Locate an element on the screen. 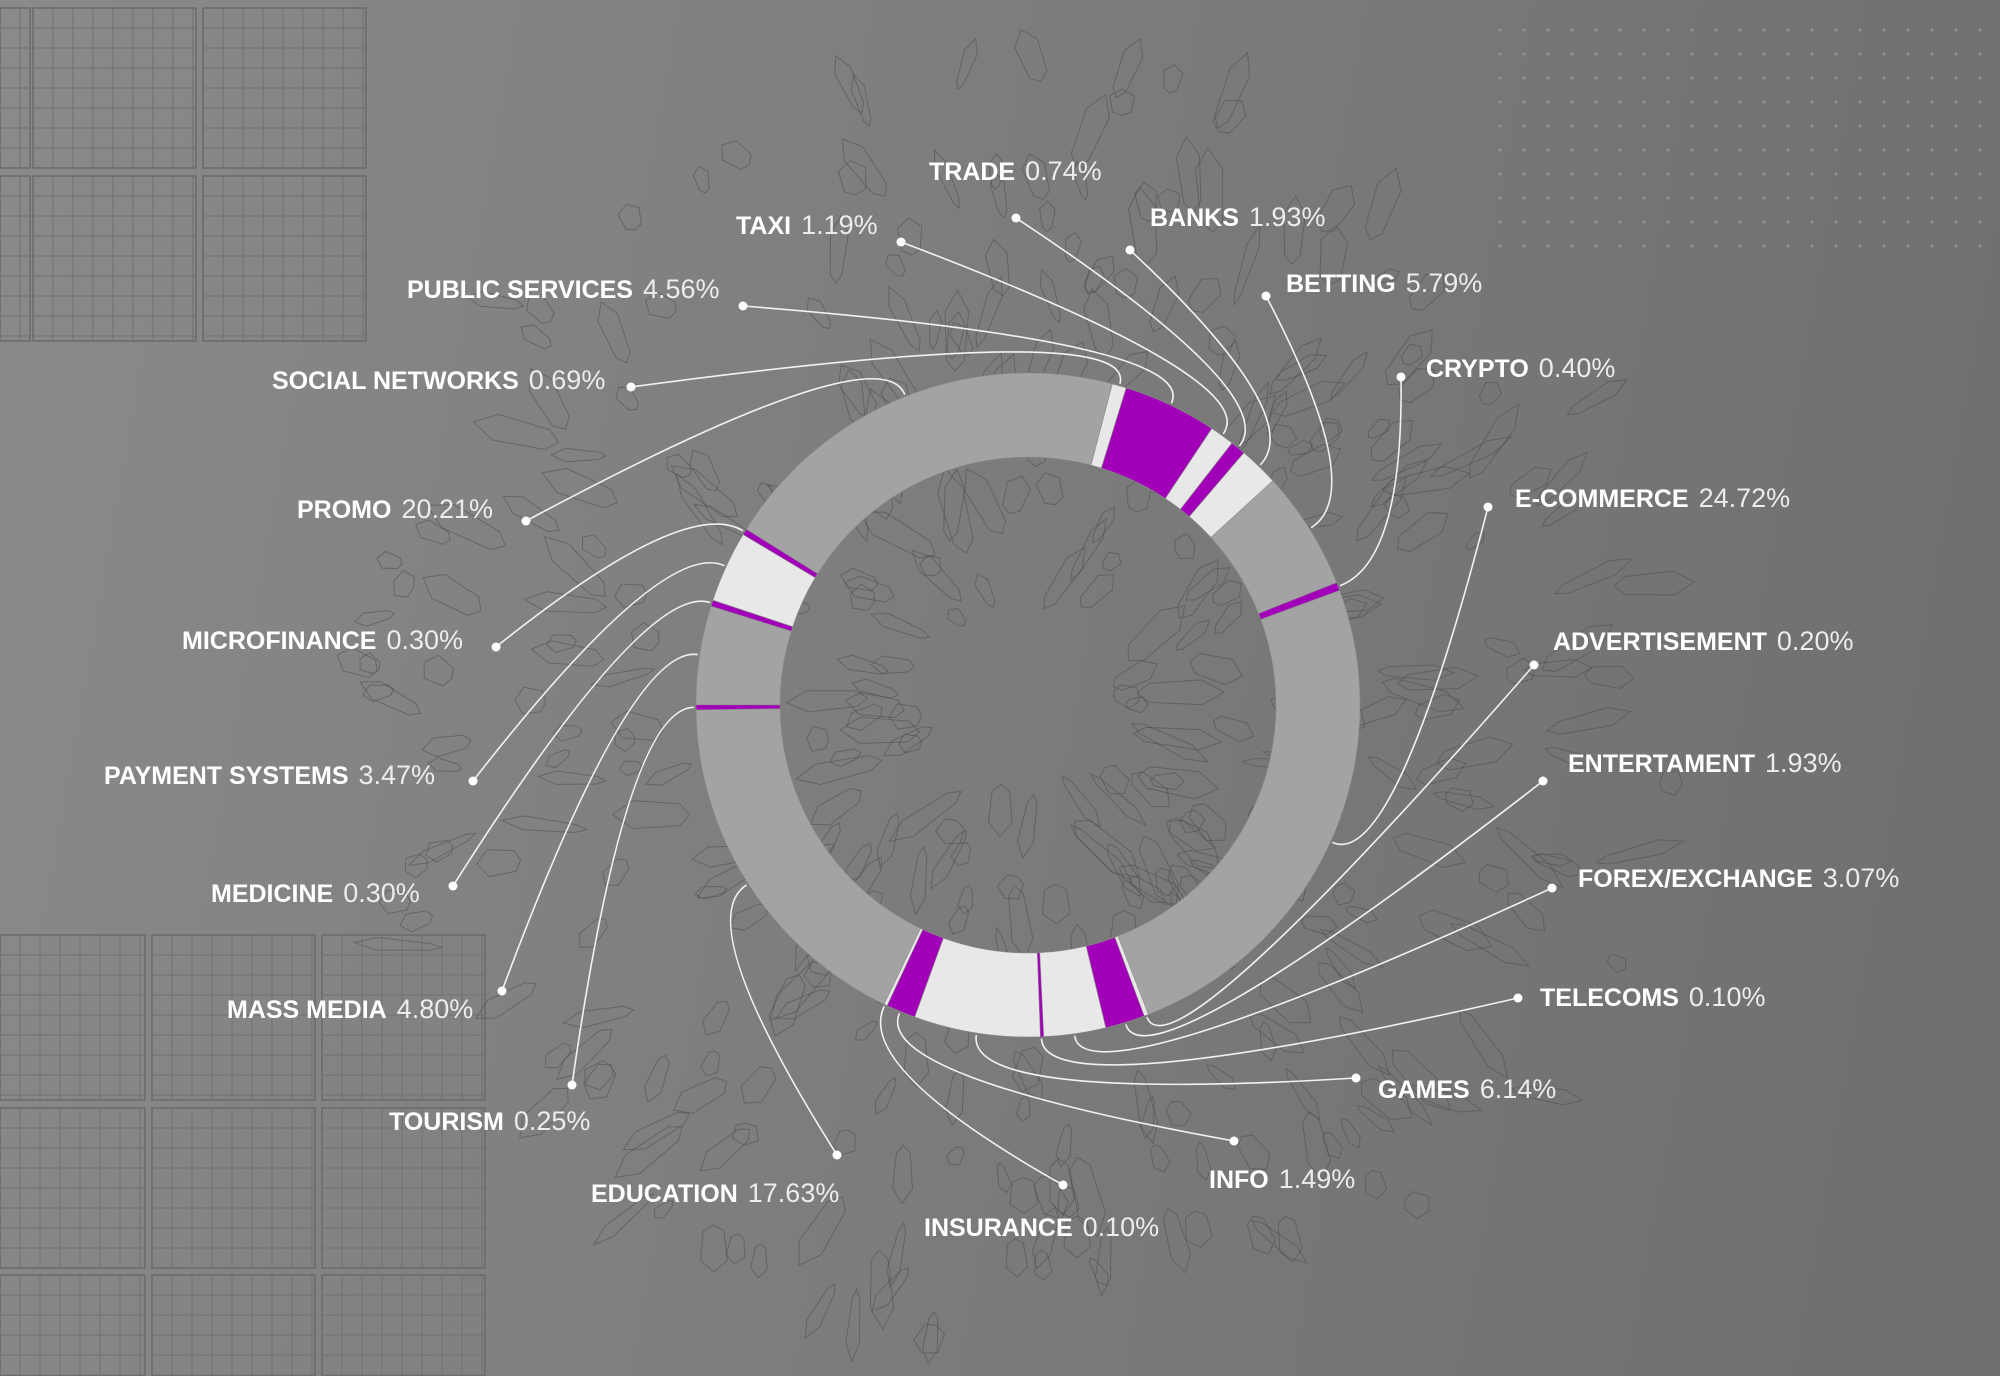  slice-label-value: 6.14% is located at coordinates (1518, 1089).